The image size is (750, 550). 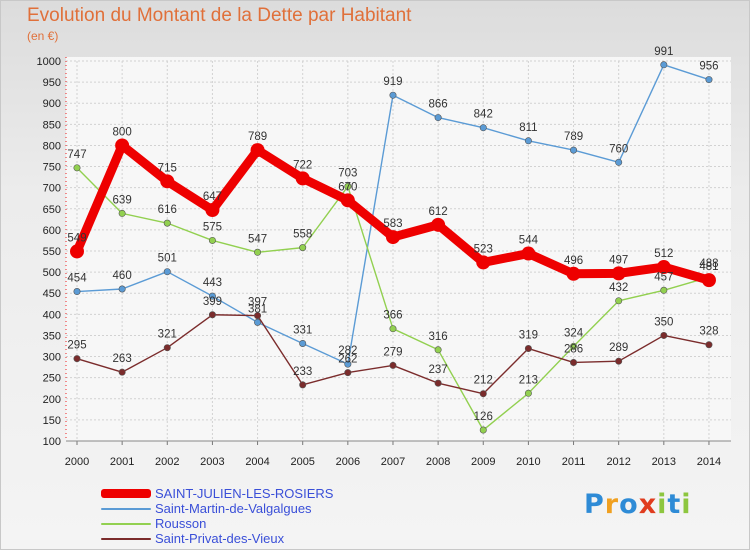 What do you see at coordinates (52, 442) in the screenshot?
I see `y-tick-label: 100` at bounding box center [52, 442].